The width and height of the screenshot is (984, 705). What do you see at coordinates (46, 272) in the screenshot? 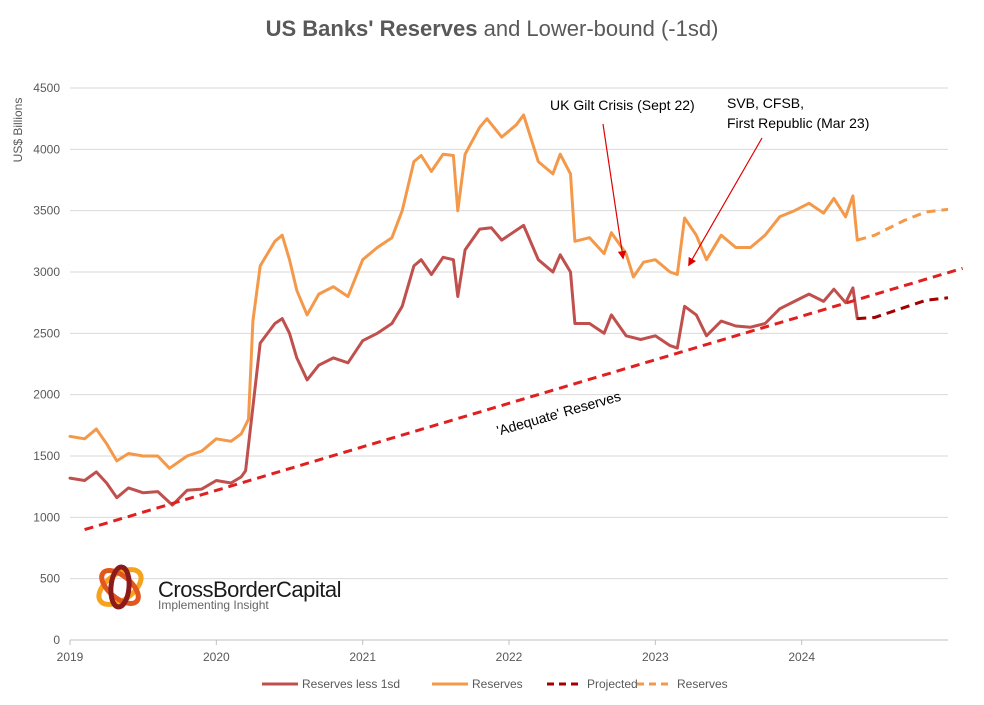
I see `y-tick-label: 3000` at bounding box center [46, 272].